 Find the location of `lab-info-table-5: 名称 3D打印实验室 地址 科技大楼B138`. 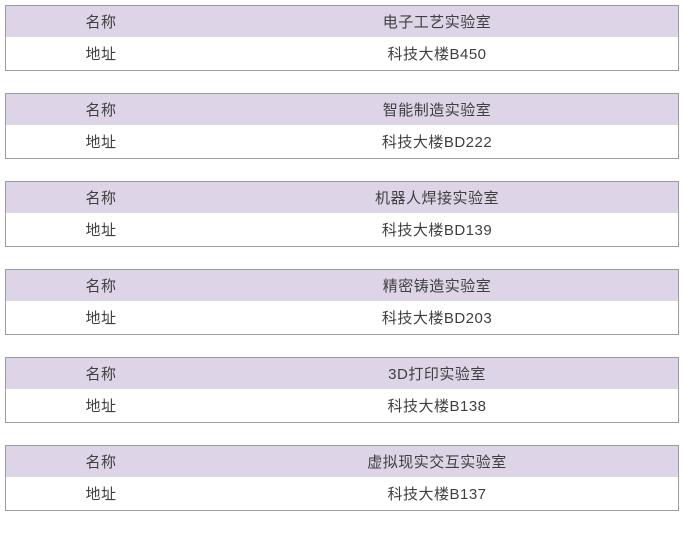

lab-info-table-5: 名称 3D打印实验室 地址 科技大楼B138 is located at coordinates (342, 390).